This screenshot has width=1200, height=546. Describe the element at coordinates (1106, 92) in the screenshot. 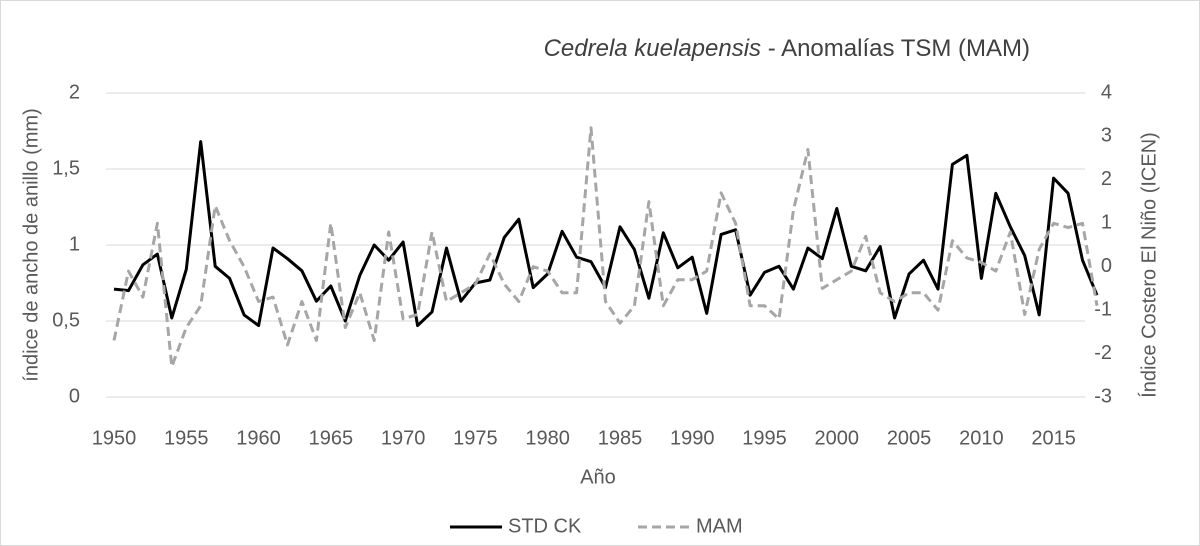

I see `y2-tick-label: 4` at that location.